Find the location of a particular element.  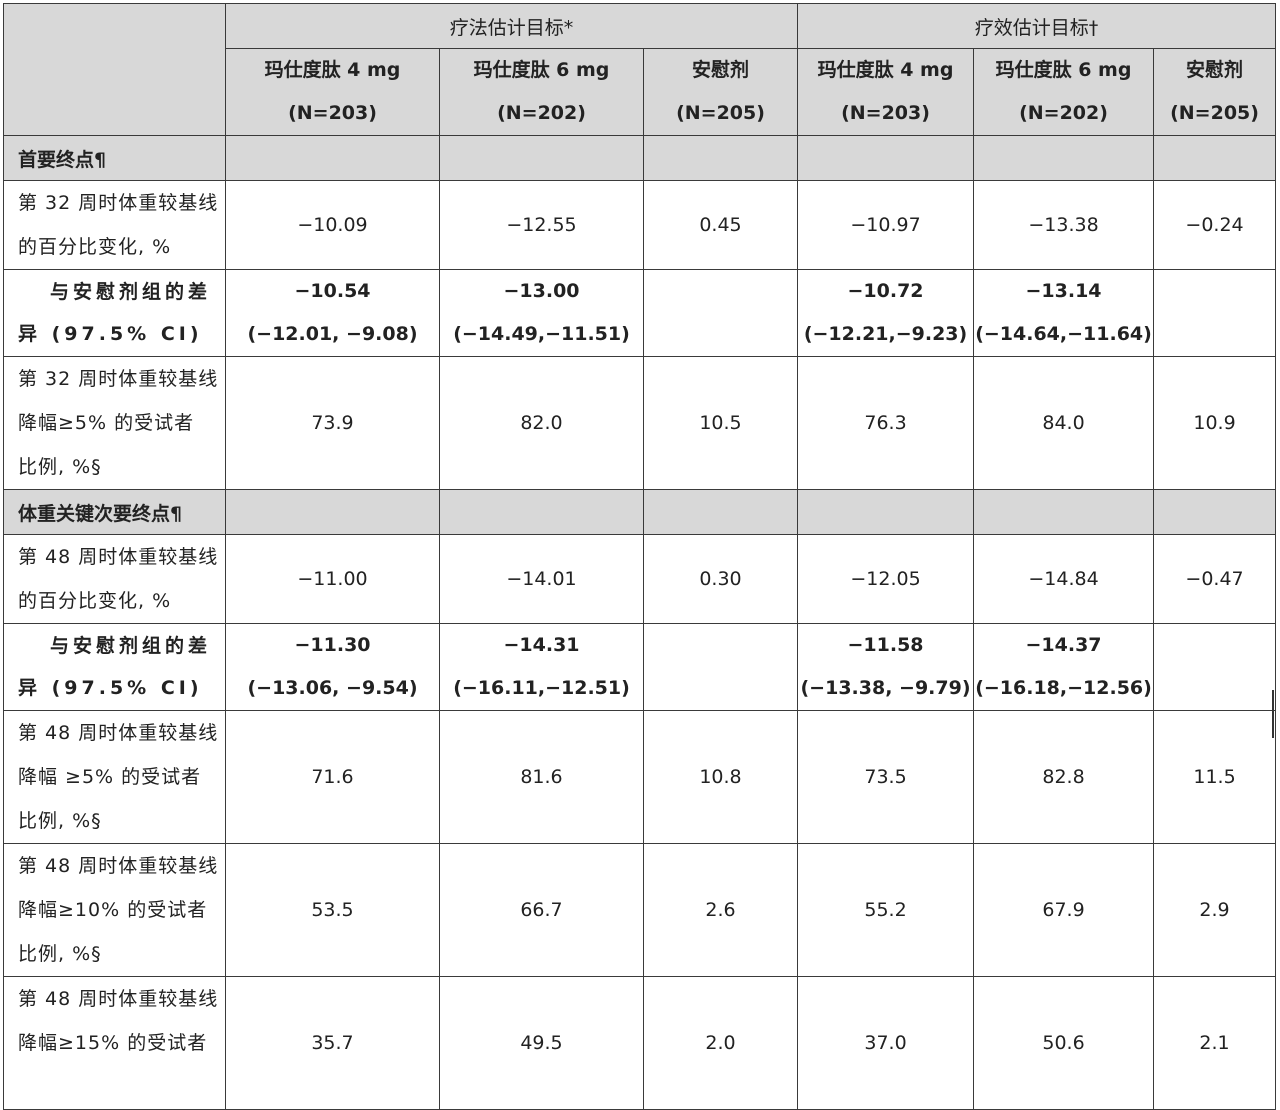

value-cell: 71.6 is located at coordinates (332, 777).